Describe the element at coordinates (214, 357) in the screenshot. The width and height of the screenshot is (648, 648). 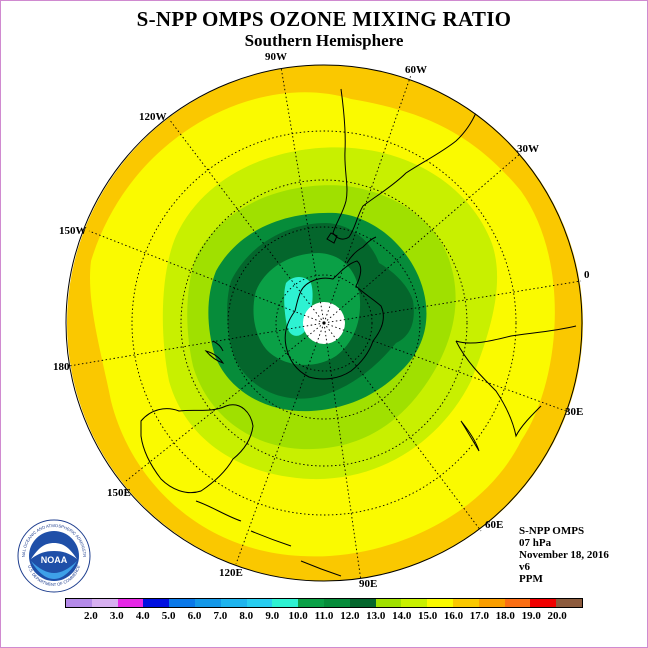
I see `new-zealand` at that location.